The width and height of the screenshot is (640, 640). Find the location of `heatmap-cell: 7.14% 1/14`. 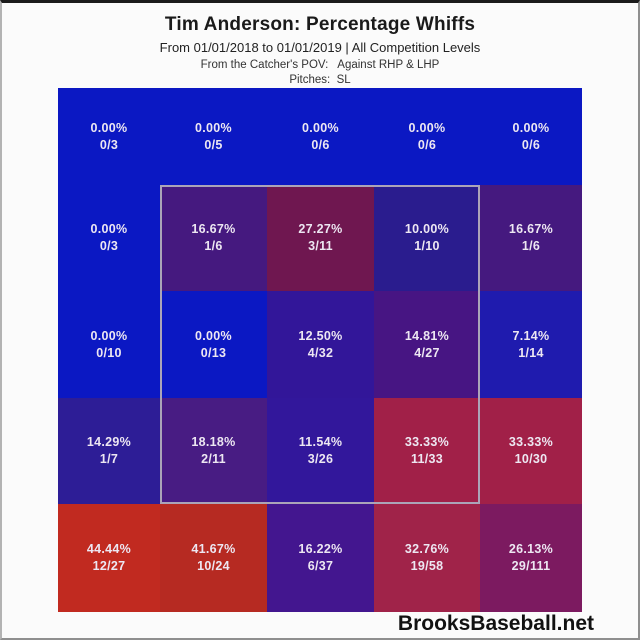

heatmap-cell: 7.14% 1/14 is located at coordinates (531, 344).